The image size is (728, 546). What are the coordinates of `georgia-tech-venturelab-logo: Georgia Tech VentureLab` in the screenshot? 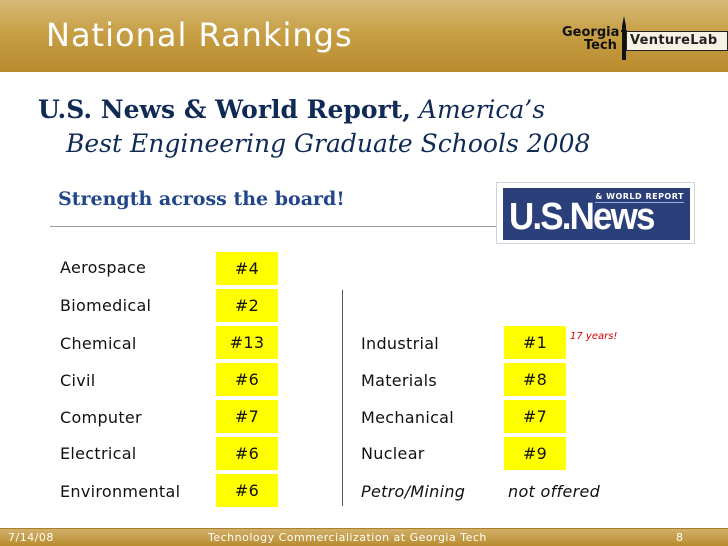 It's located at (642, 38).